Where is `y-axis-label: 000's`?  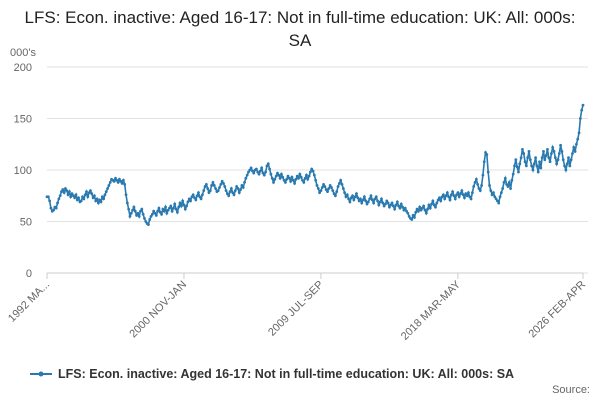 y-axis-label: 000's is located at coordinates (23, 53).